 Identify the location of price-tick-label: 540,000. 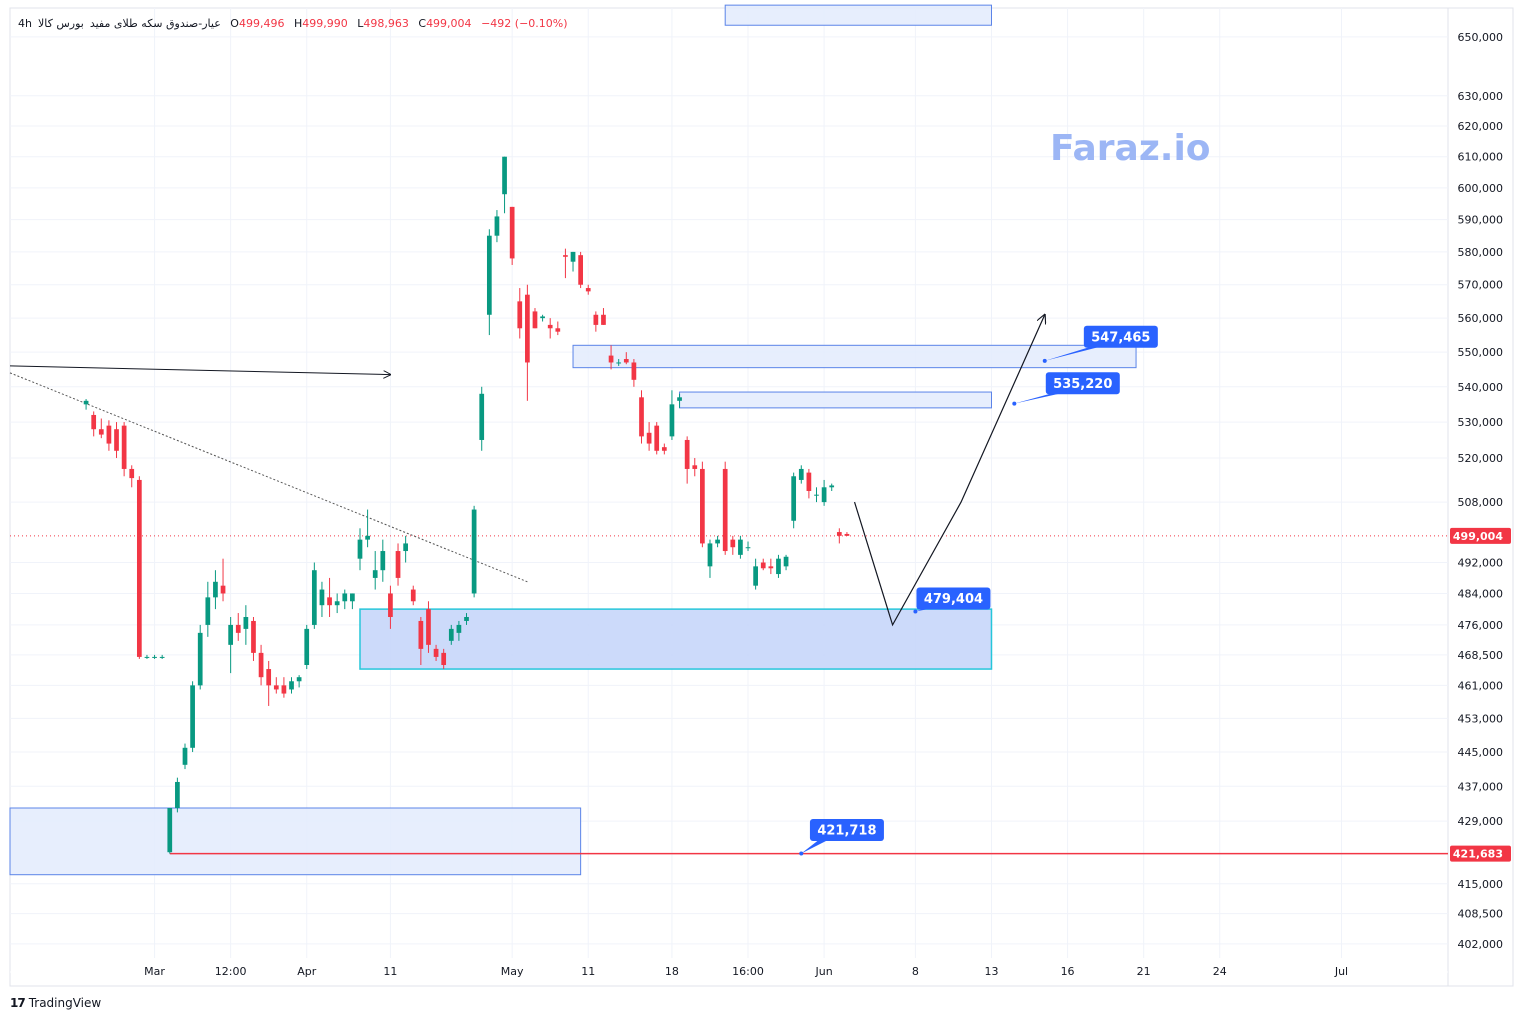
(1481, 387).